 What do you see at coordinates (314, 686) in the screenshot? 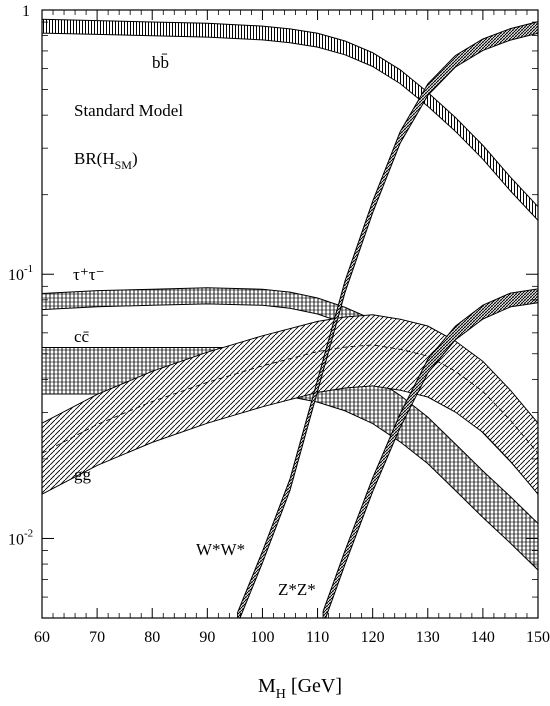
I see `x-axis-label-rest: [GeV]` at bounding box center [314, 686].